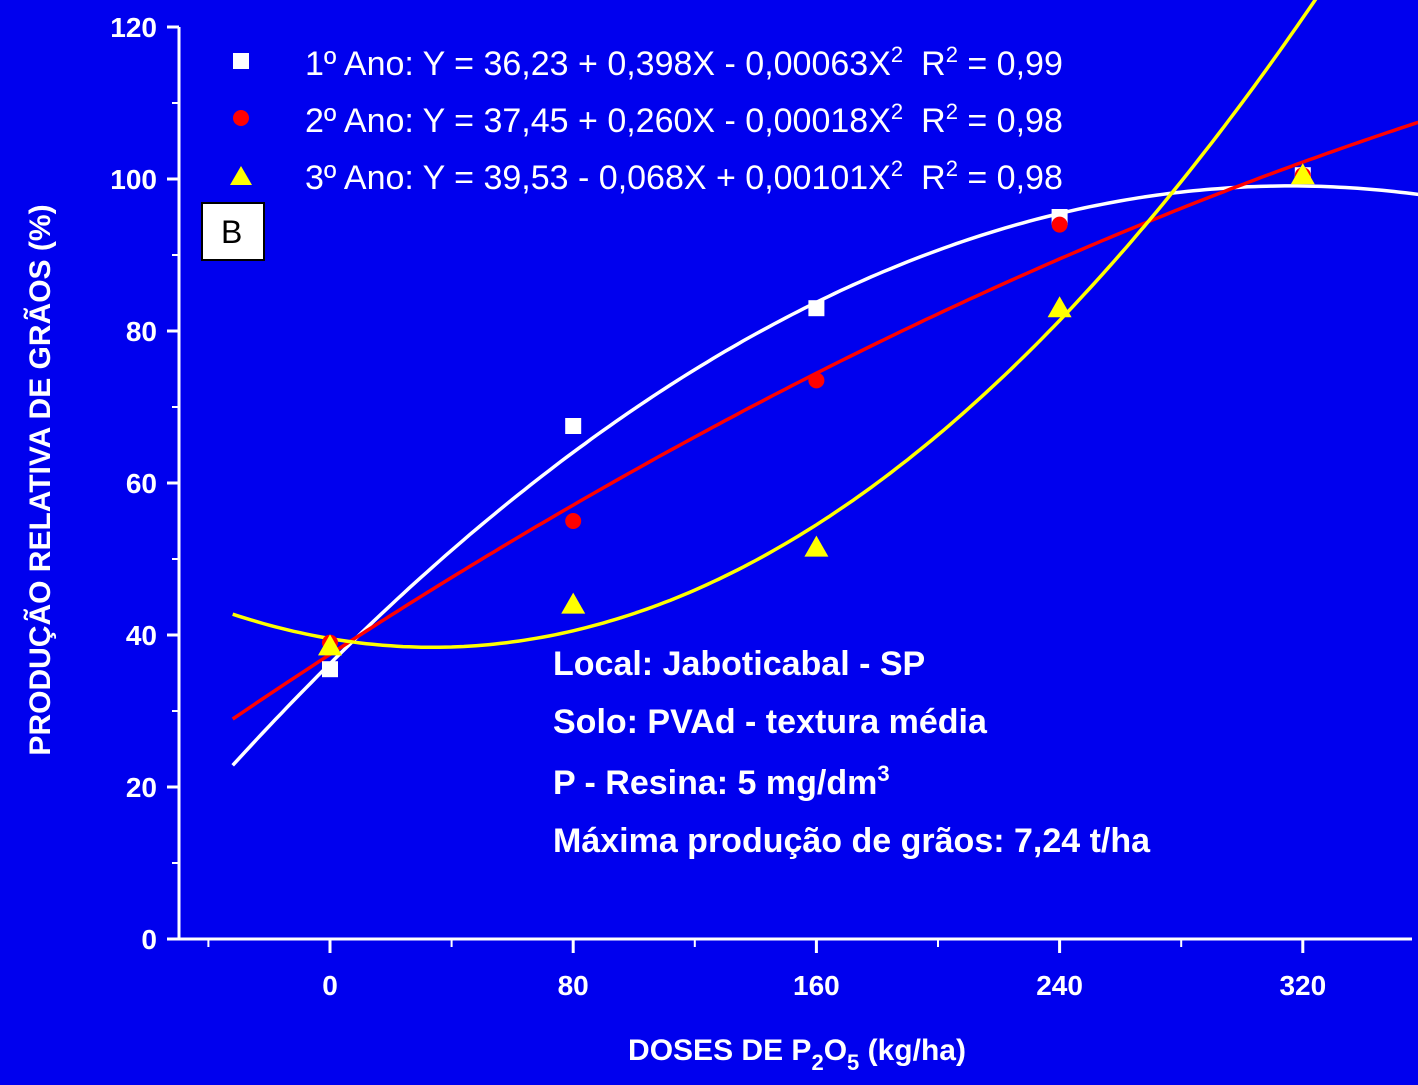 This screenshot has height=1085, width=1418. Describe the element at coordinates (1302, 985) in the screenshot. I see `x-tick-label: 320` at that location.